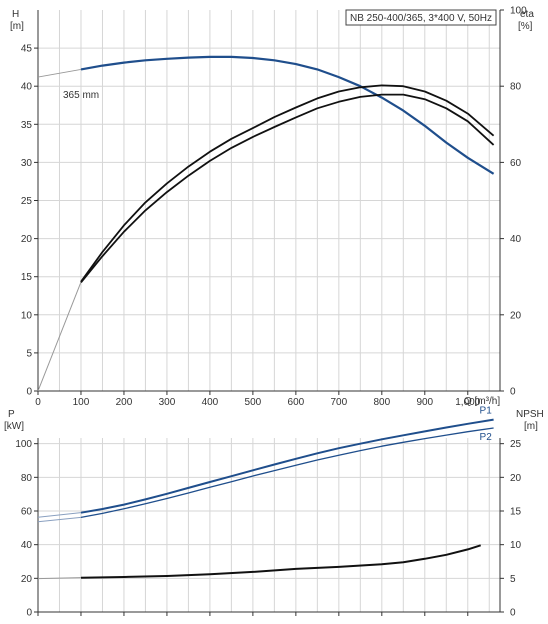  Describe the element at coordinates (525, 26) in the screenshot. I see `eta-axis-unit: [%]` at that location.